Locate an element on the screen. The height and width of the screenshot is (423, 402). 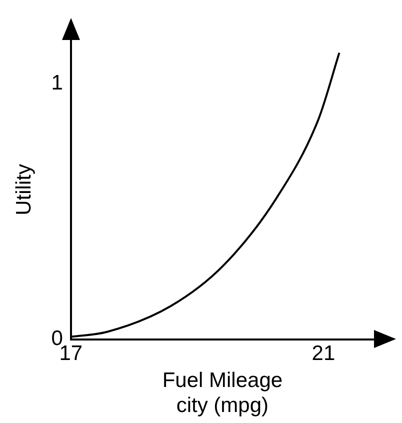
y-tick-label: 1 is located at coordinates (57, 82).